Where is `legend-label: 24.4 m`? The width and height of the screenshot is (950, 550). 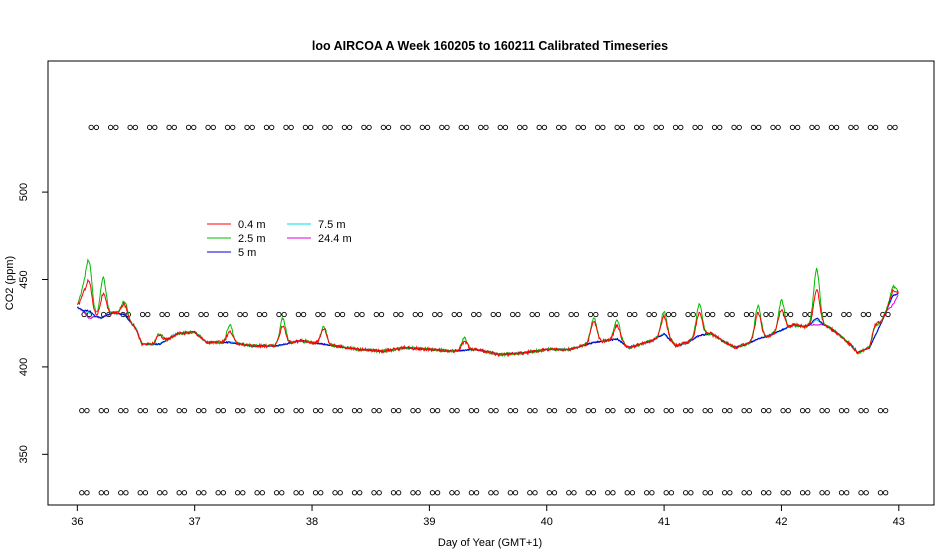 legend-label: 24.4 m is located at coordinates (335, 239).